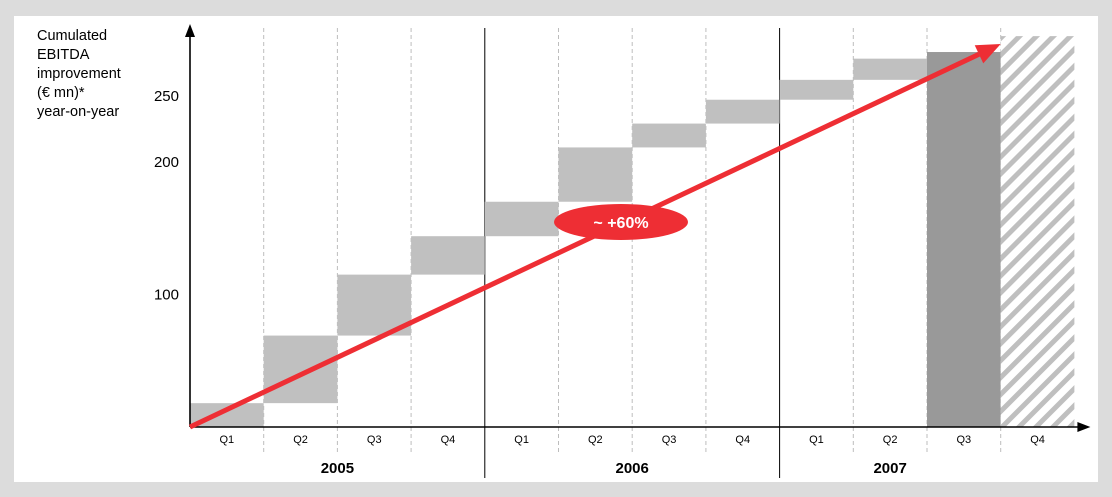 Image resolution: width=1112 pixels, height=497 pixels. What do you see at coordinates (63, 55) in the screenshot?
I see `y-axis-label-line-2: EBITDA` at bounding box center [63, 55].